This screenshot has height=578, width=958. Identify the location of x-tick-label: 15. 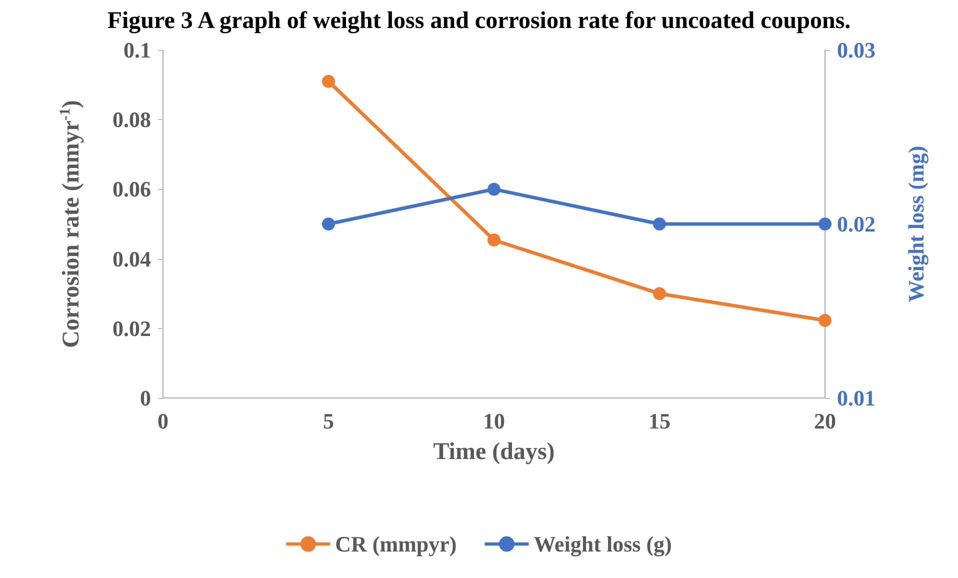
(659, 421).